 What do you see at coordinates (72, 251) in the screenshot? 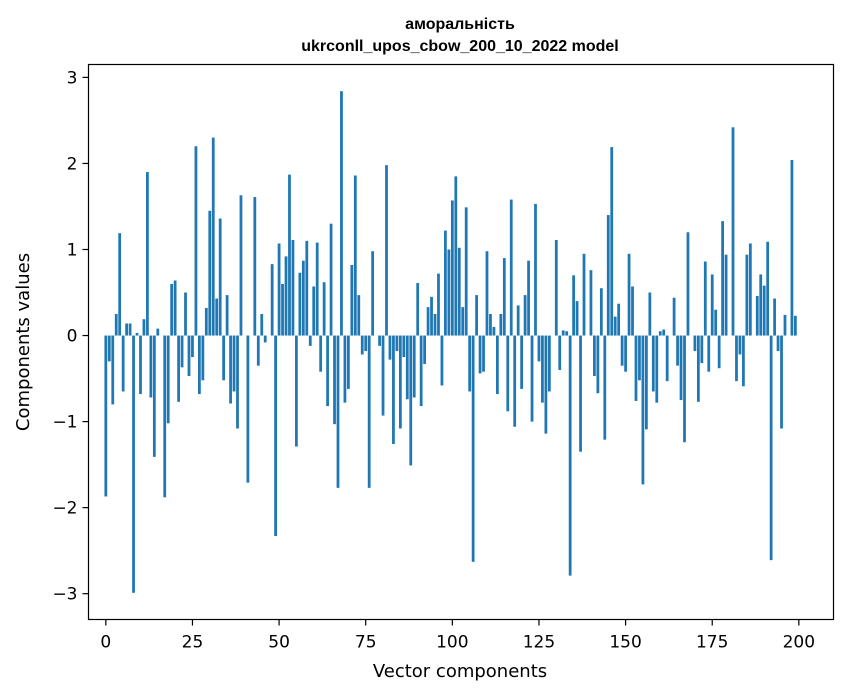
I see `y-tick-label: 1` at bounding box center [72, 251].